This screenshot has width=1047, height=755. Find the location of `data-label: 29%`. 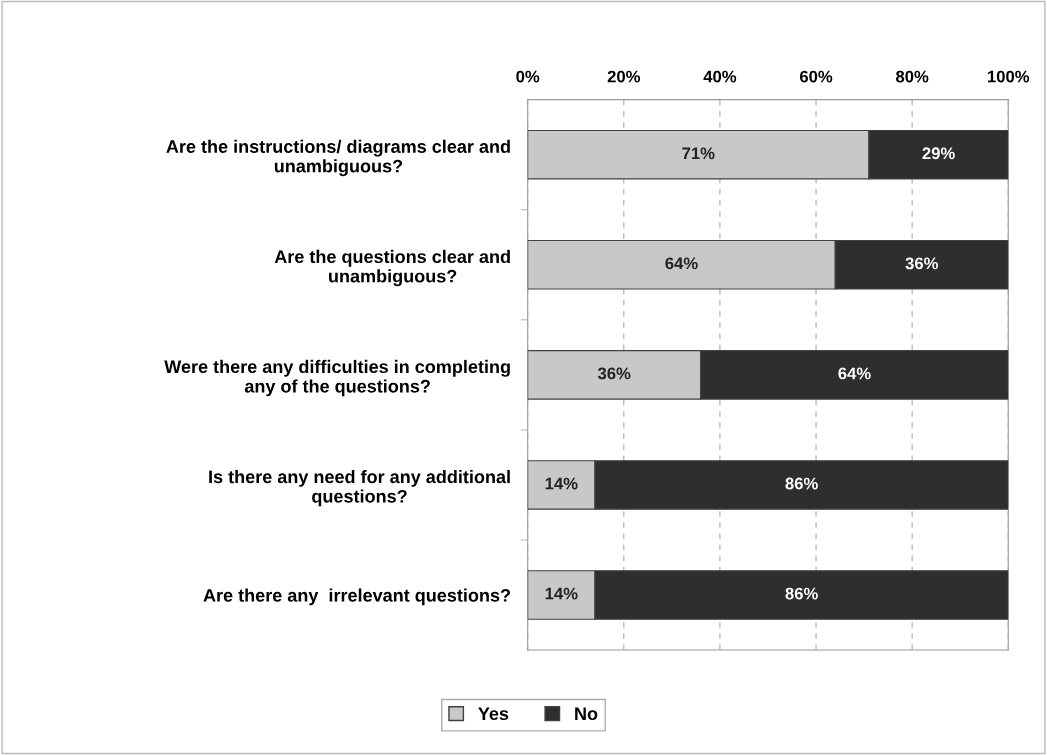

data-label: 29% is located at coordinates (938, 153).